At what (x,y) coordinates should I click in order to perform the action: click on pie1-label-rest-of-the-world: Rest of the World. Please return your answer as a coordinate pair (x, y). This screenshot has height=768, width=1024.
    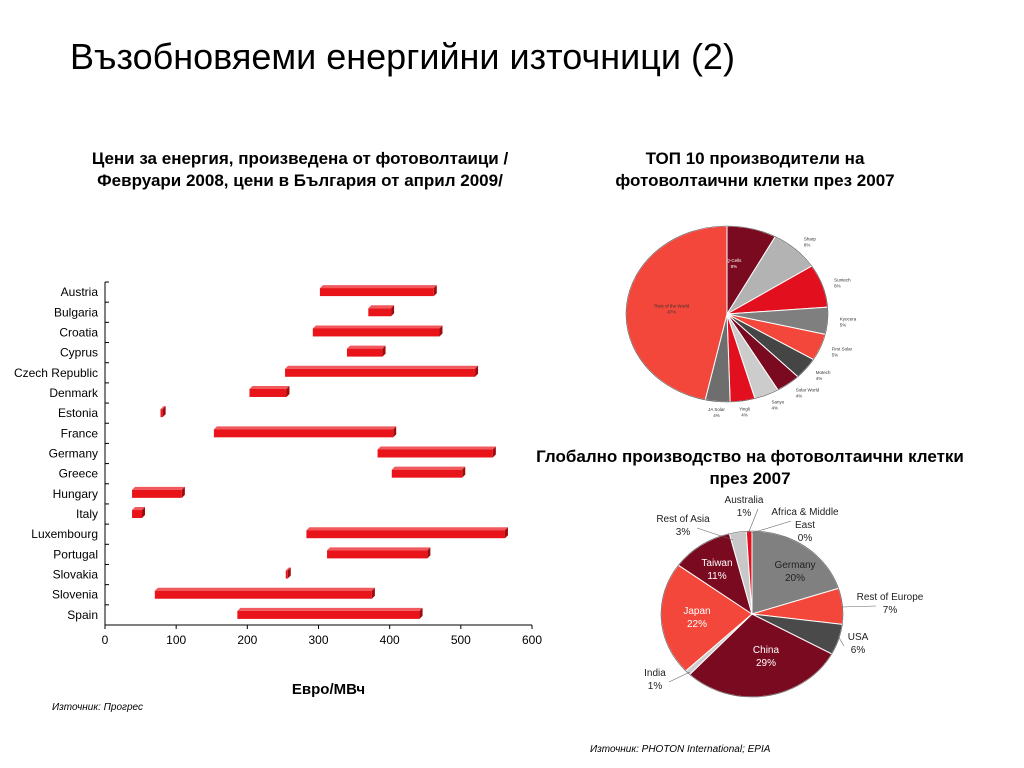
    Looking at the image, I should click on (671, 306).